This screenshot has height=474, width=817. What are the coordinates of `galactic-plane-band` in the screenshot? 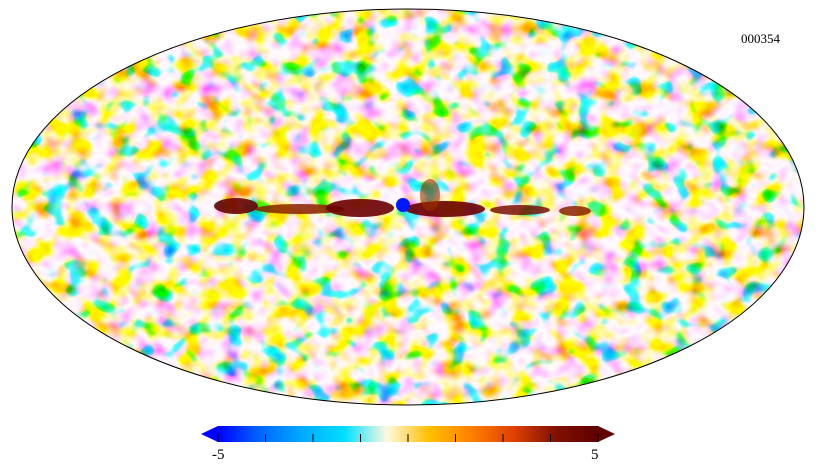 It's located at (402, 198).